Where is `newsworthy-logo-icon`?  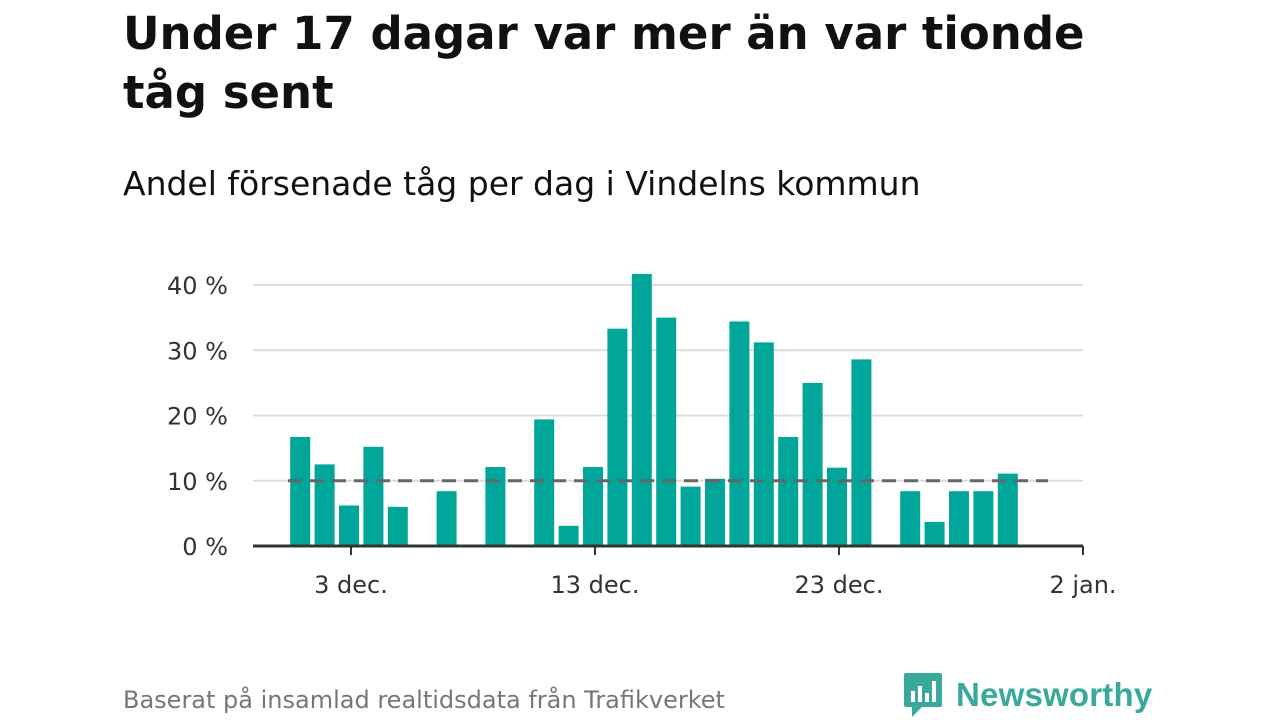 newsworthy-logo-icon is located at coordinates (923, 695).